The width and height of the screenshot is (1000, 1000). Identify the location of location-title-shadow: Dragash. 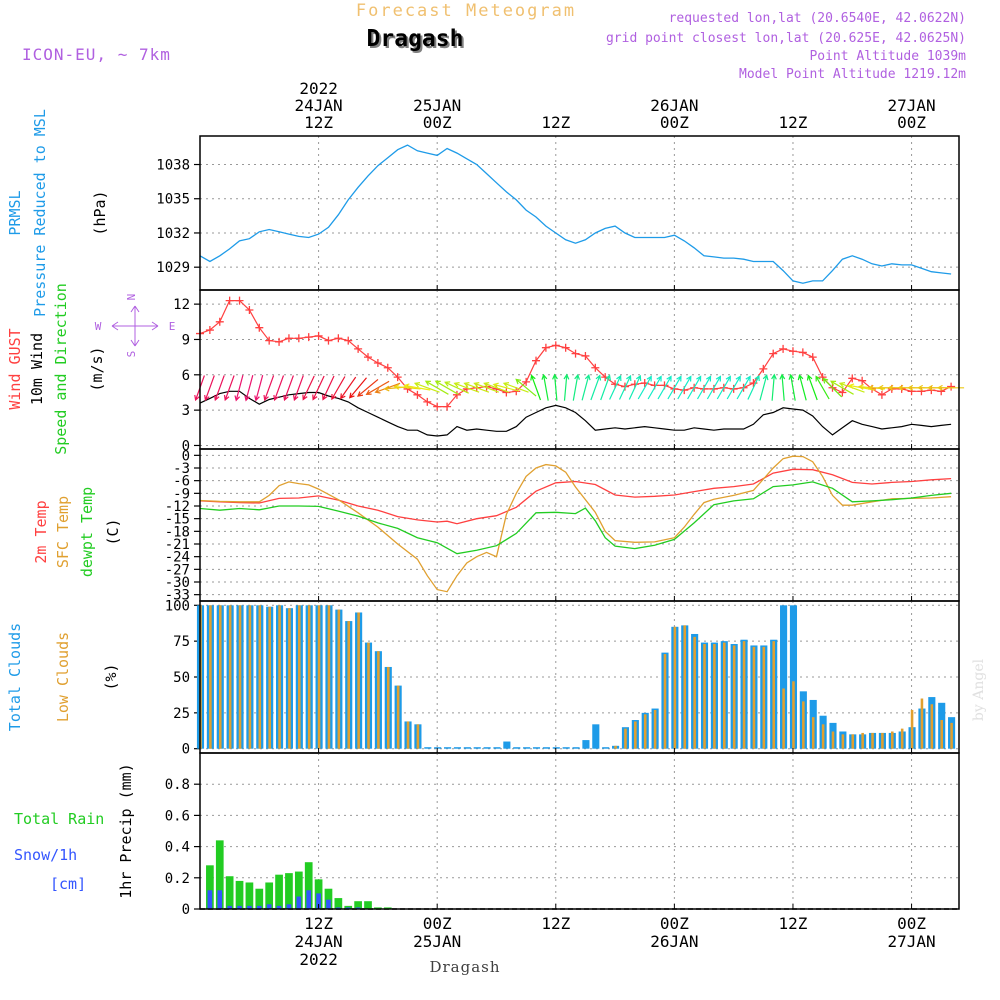
(417, 41).